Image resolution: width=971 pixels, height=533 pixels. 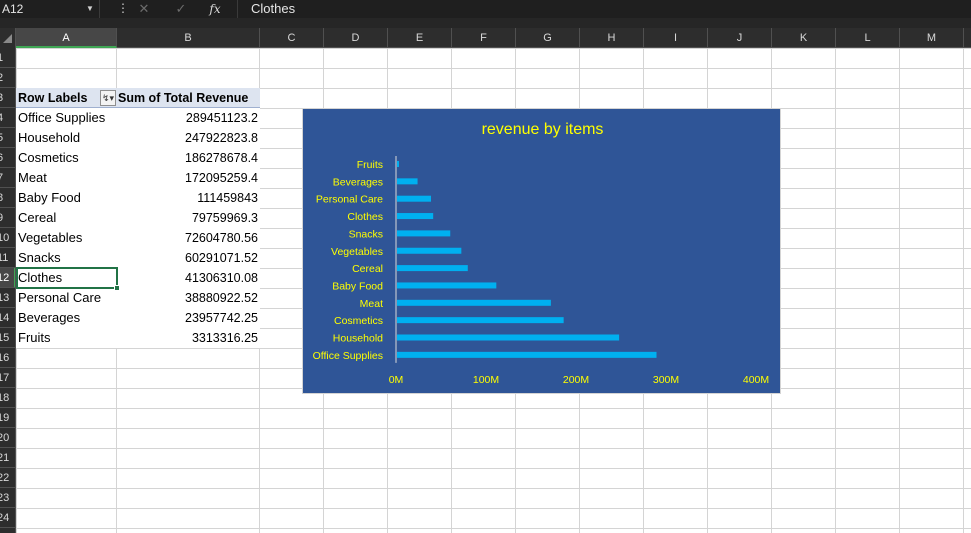 I want to click on pivot-row: Cereal 79759969.3, so click(x=138, y=218).